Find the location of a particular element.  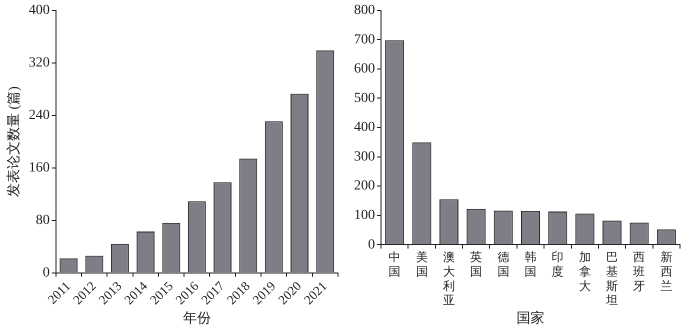

x-tick-label: 韩国 is located at coordinates (530, 264).